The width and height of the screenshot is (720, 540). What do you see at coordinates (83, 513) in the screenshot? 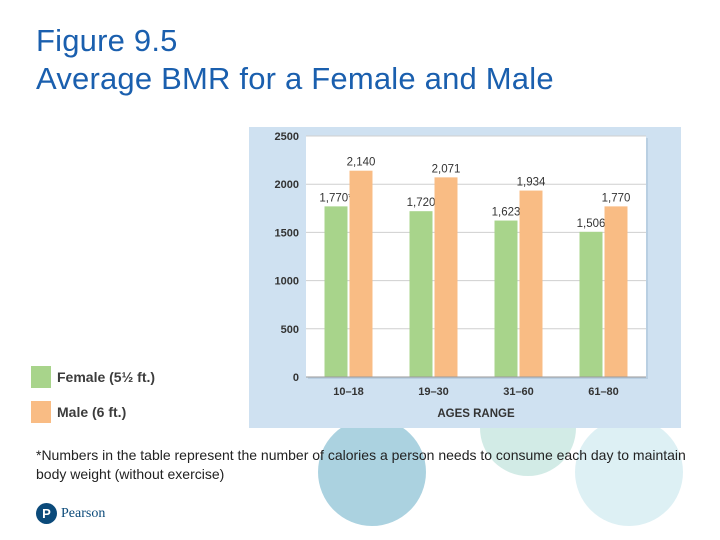
I see `pearson-logo-text: Pearson` at bounding box center [83, 513].